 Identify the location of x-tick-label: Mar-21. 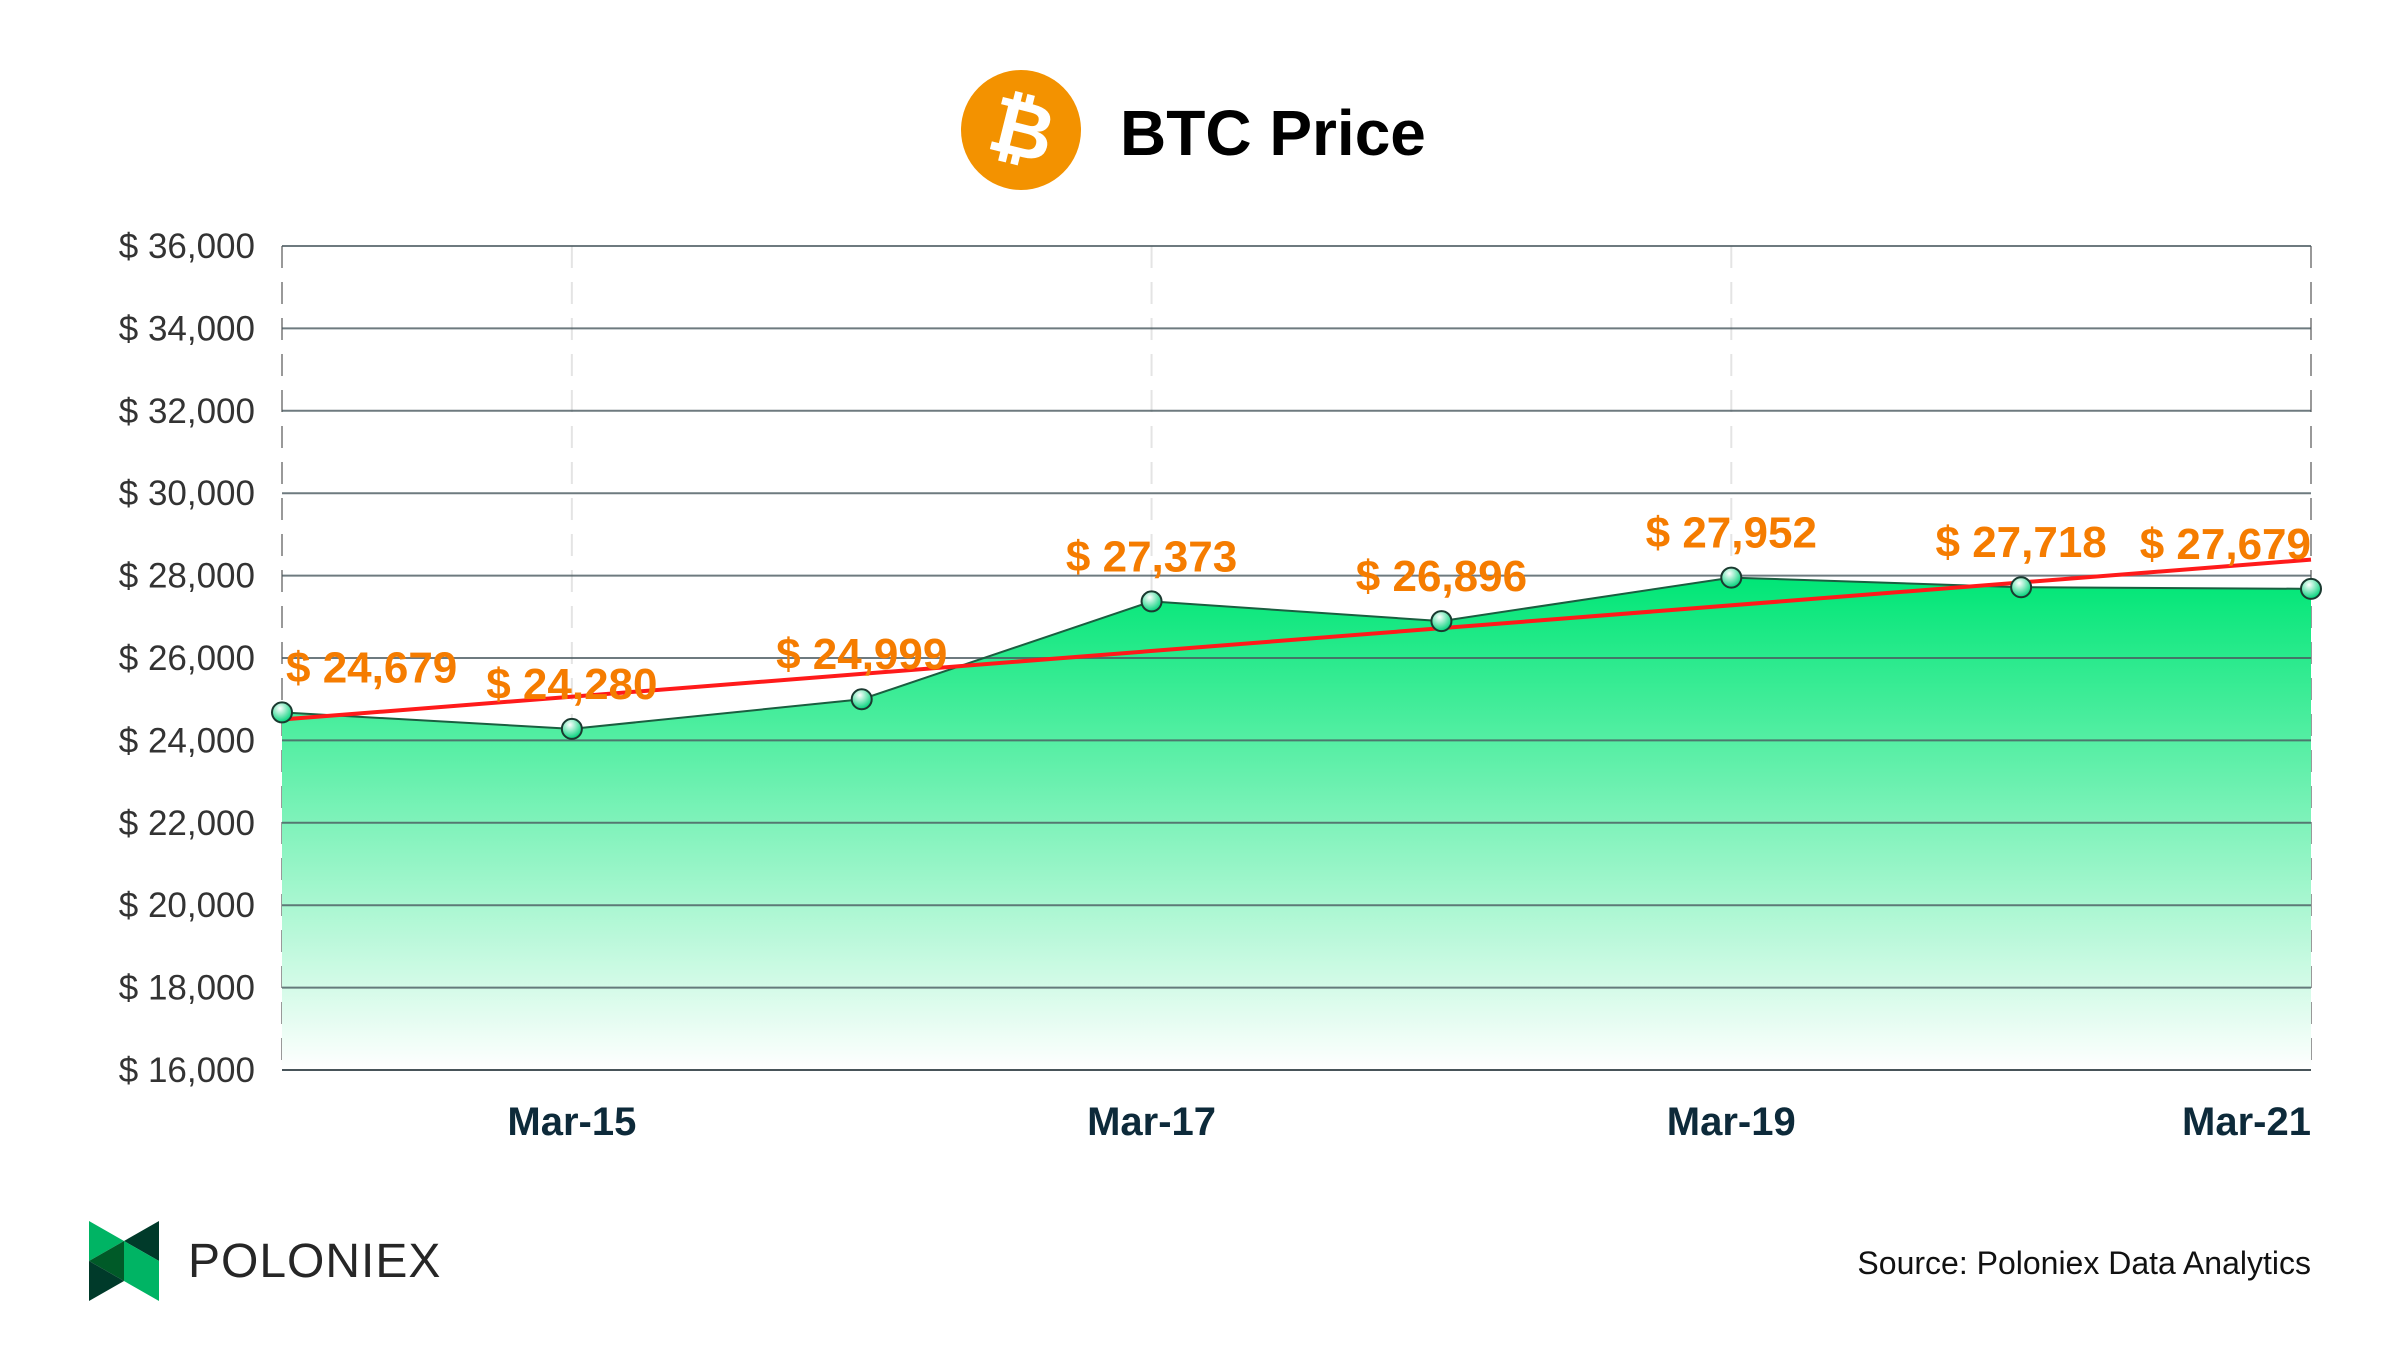
(2246, 1122).